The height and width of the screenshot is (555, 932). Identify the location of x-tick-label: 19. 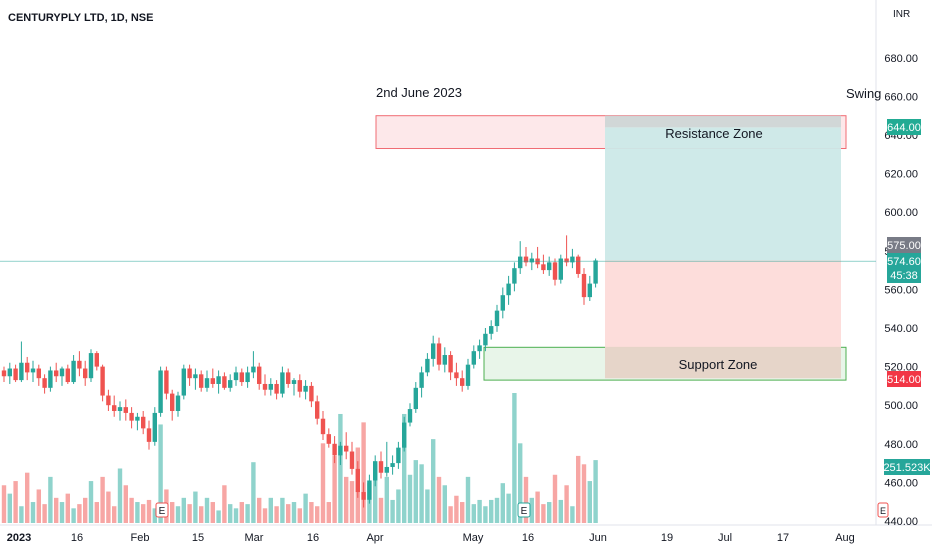
(667, 538).